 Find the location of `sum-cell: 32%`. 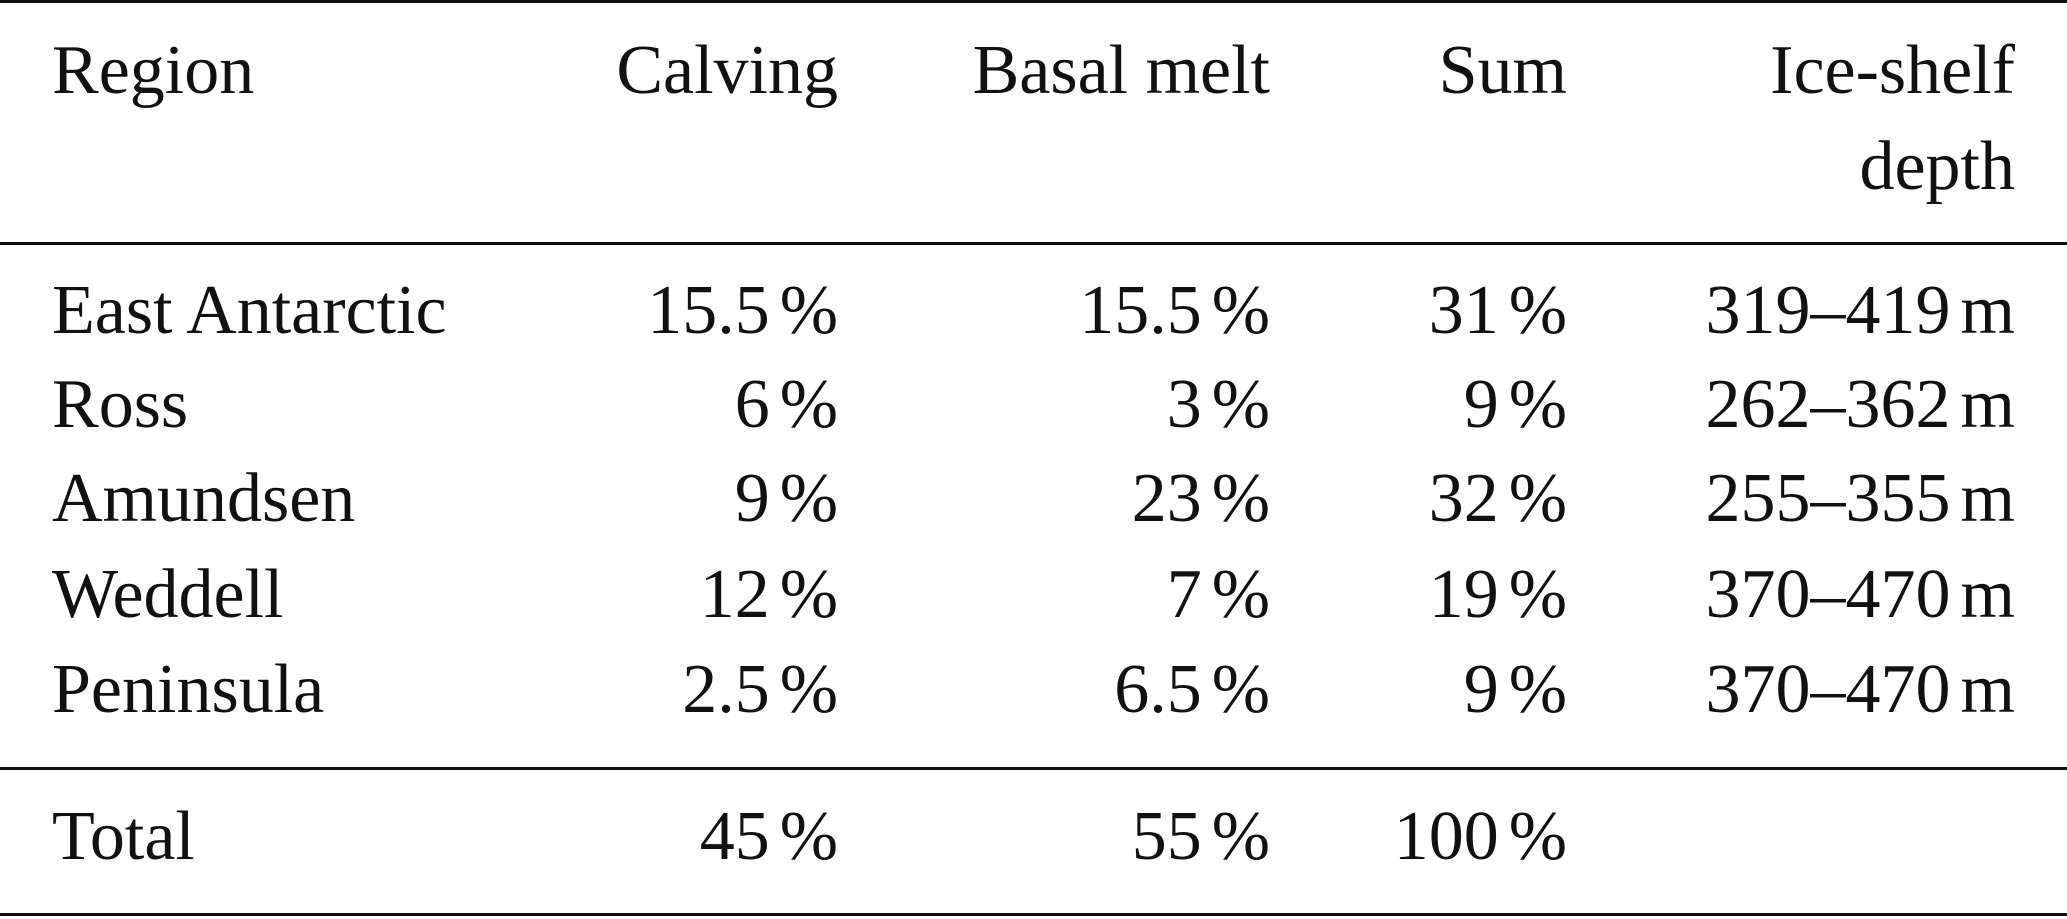

sum-cell: 32% is located at coordinates (1497, 498).